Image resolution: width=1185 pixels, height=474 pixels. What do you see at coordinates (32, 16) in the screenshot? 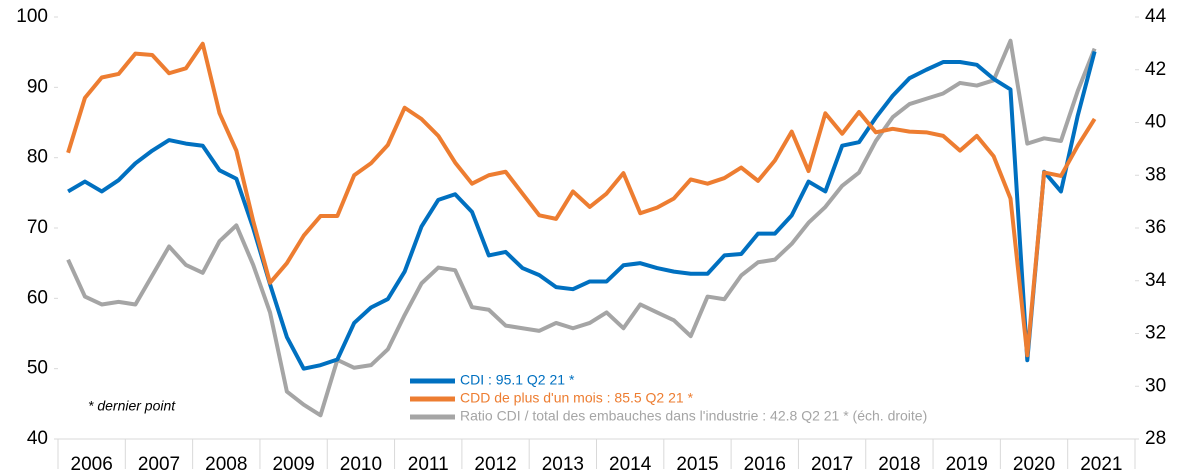
I see `y-tick-label: 100` at bounding box center [32, 16].